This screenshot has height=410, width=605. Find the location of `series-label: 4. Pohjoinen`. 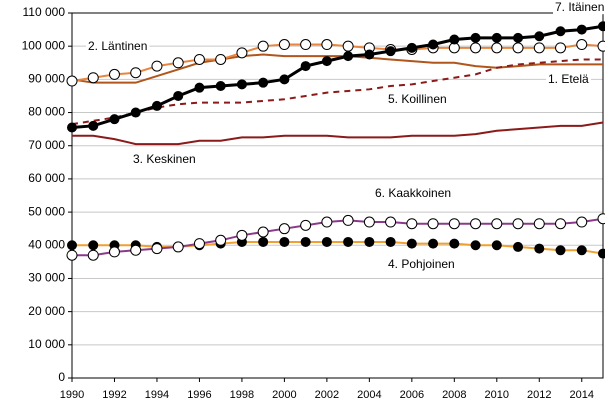

series-label: 4. Pohjoinen is located at coordinates (421, 264).